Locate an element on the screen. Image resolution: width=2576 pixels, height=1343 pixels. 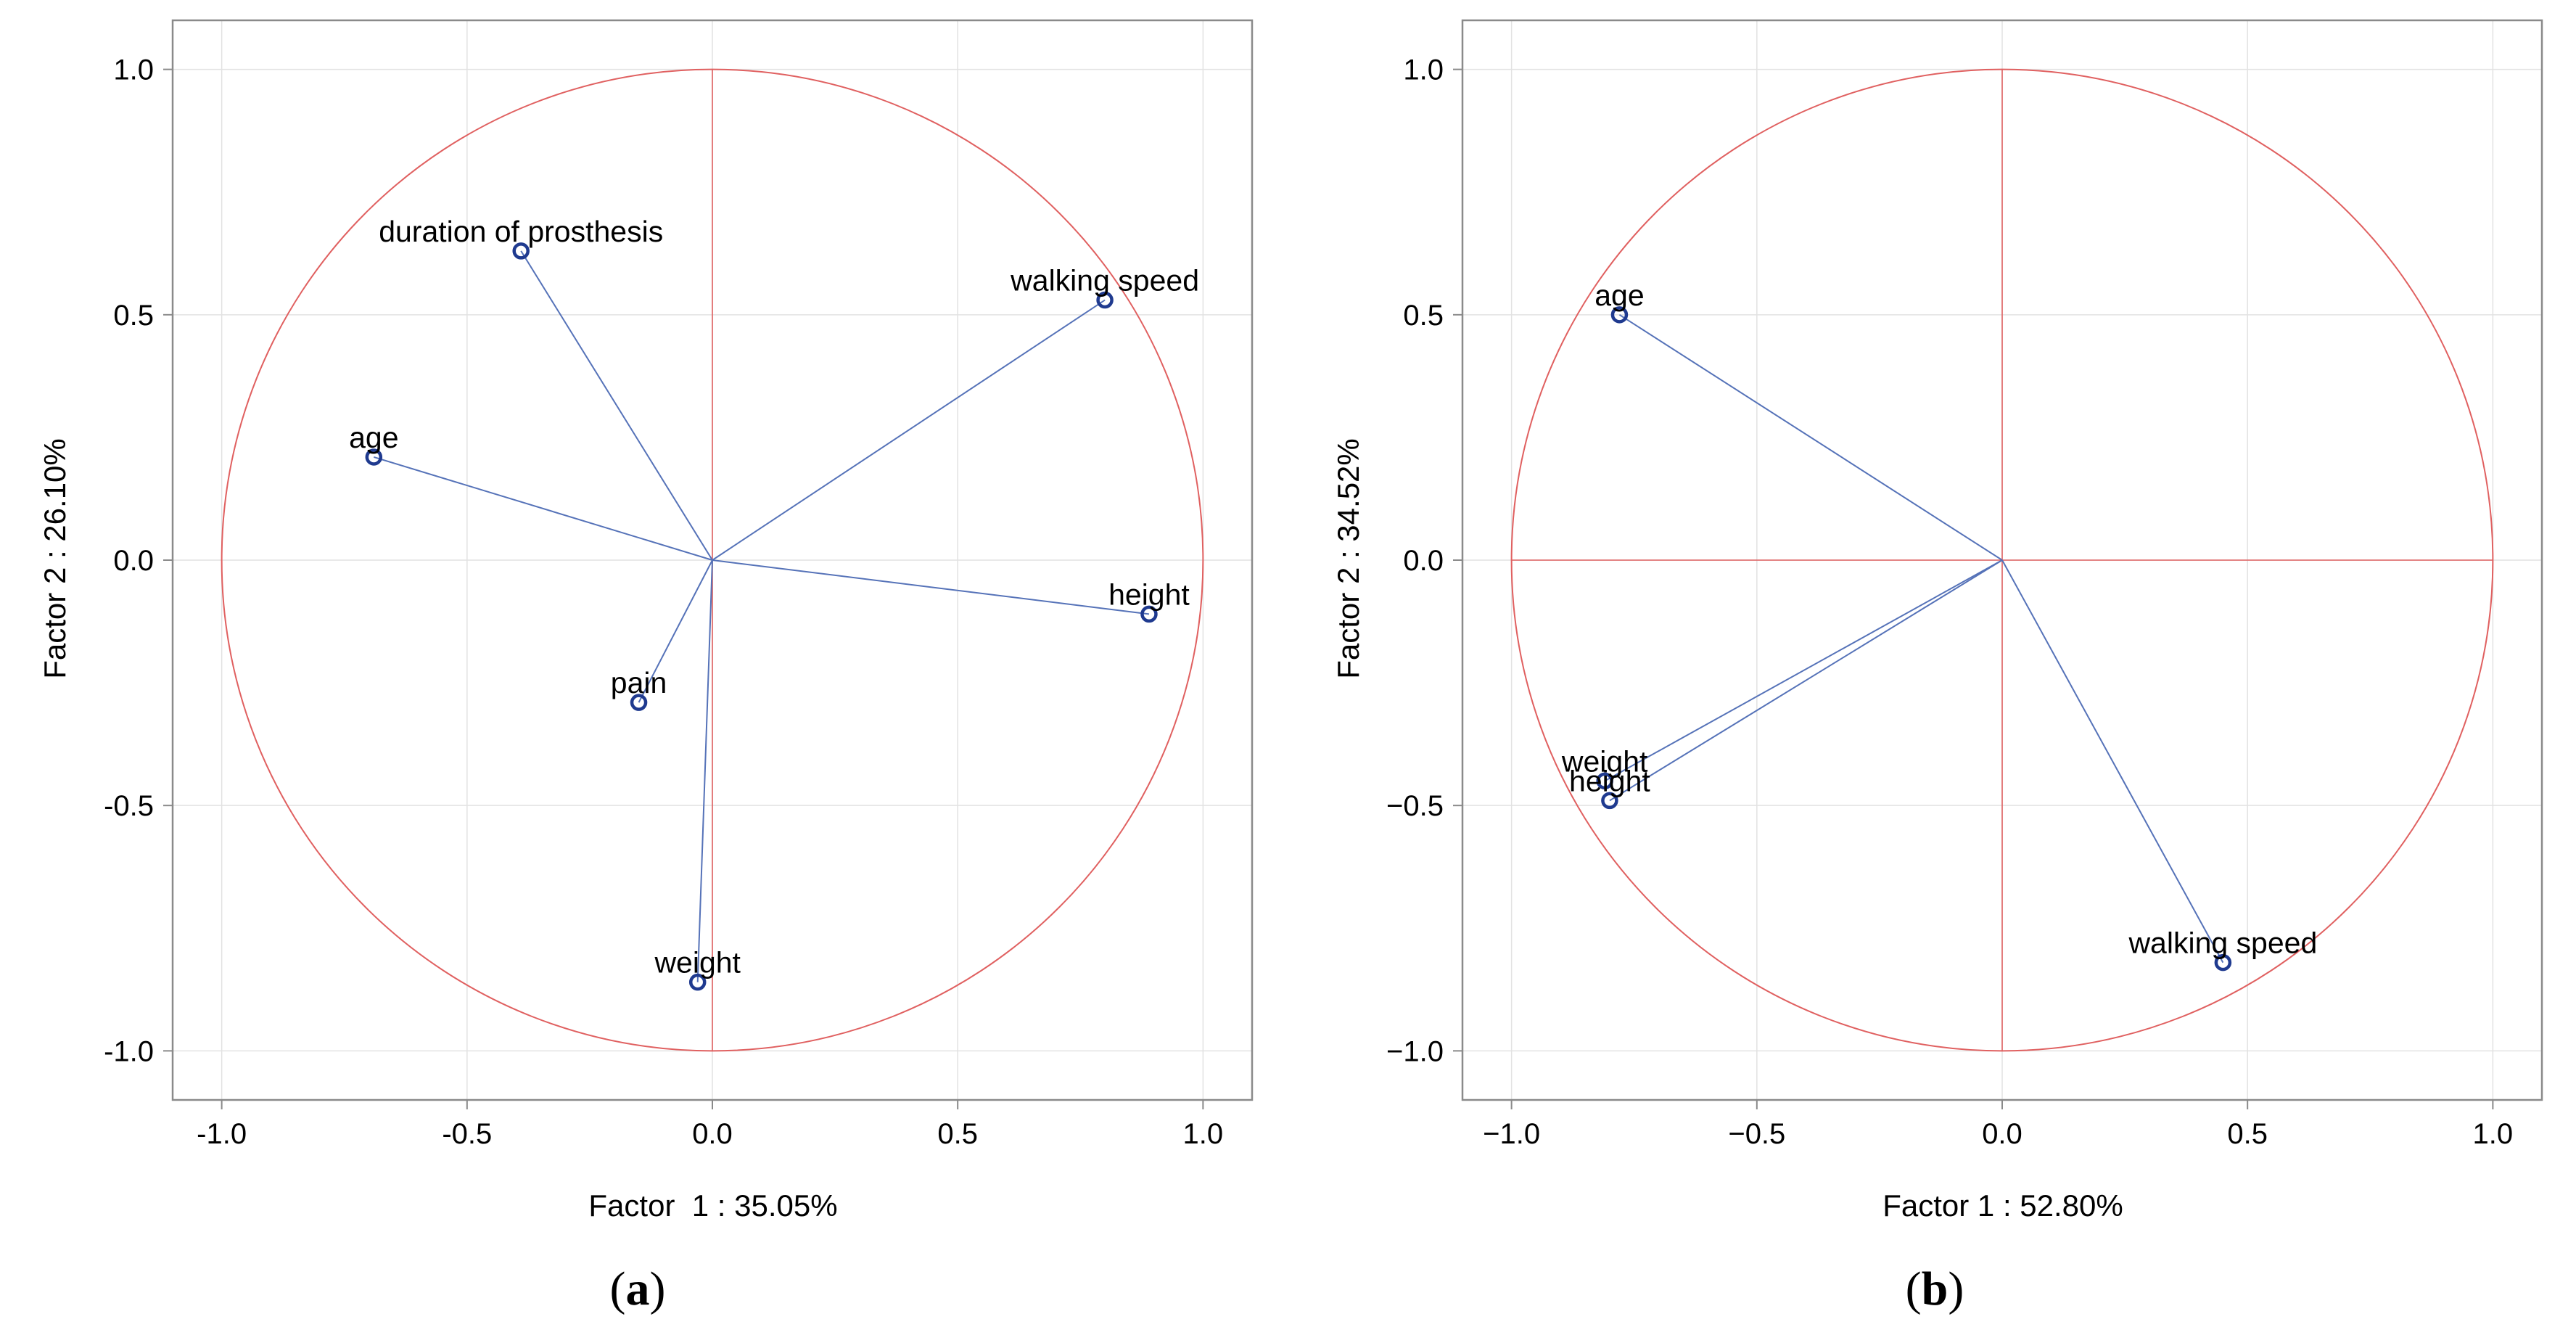
caption-letter-a: a is located at coordinates (638, 1288).